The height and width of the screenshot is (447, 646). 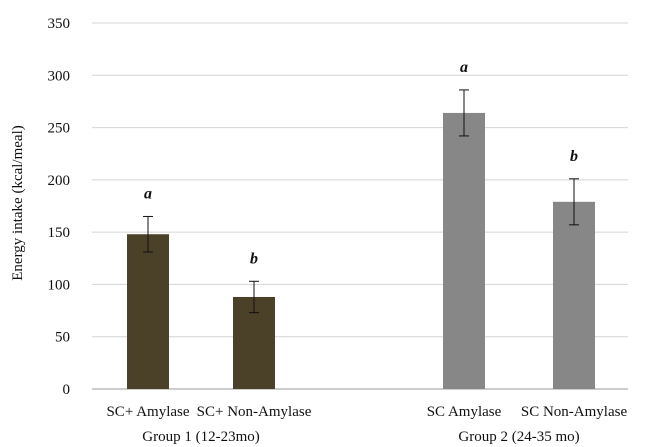 I want to click on y-tick-label: 100, so click(x=59, y=285).